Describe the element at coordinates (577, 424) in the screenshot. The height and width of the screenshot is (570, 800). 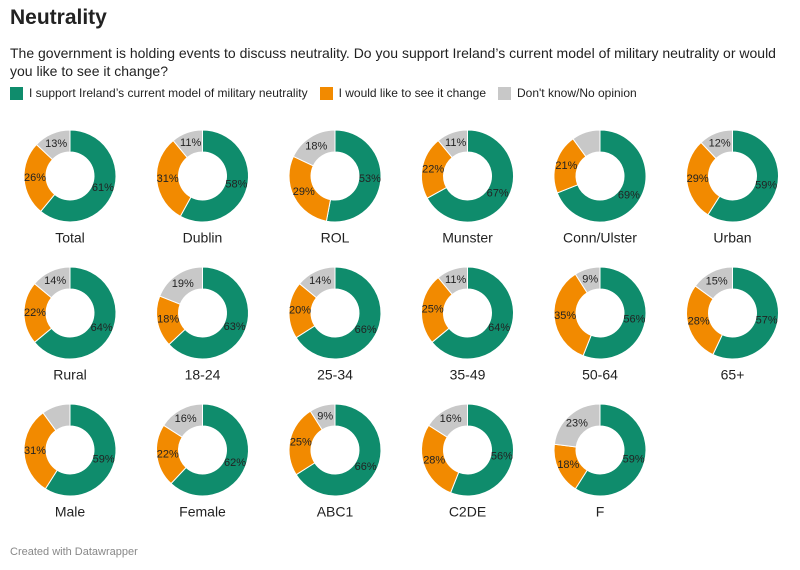
I see `data-label: 23%` at that location.